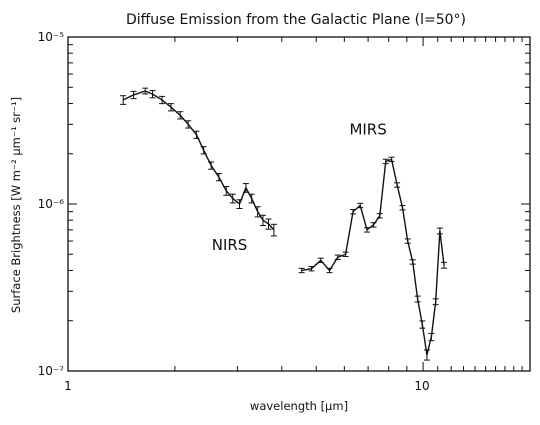 The height and width of the screenshot is (425, 540). Describe the element at coordinates (299, 406) in the screenshot. I see `x-axis-label: wavelength [μm]` at that location.